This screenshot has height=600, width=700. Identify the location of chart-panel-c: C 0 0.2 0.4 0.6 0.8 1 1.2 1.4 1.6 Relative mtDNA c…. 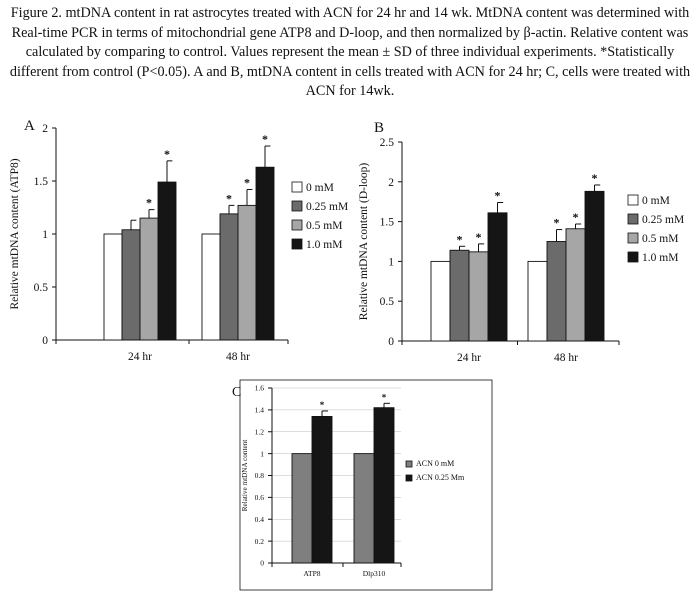
(362, 485).